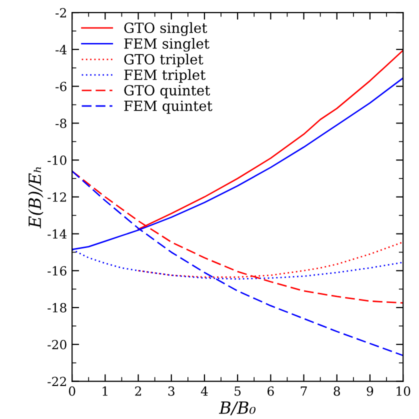 This screenshot has width=419, height=419. What do you see at coordinates (57, 234) in the screenshot?
I see `y-tick-label: -14` at bounding box center [57, 234].